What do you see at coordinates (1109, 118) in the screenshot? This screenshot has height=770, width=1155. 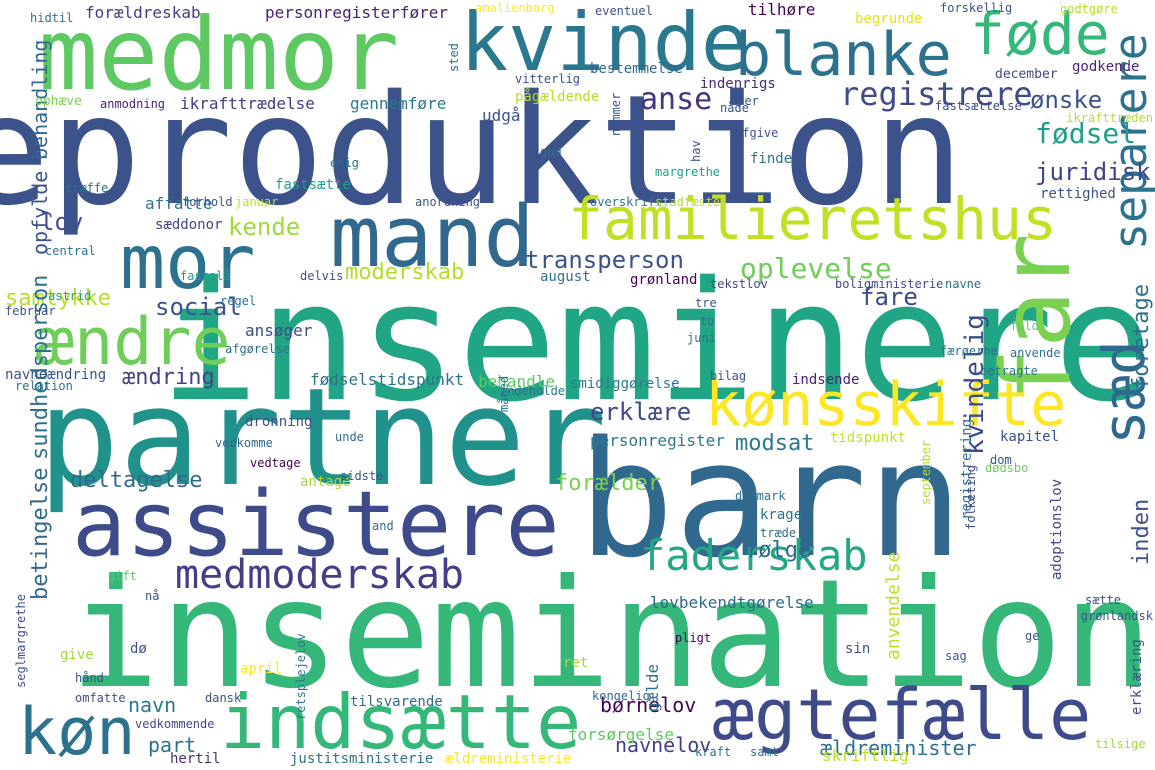 I see `word-161: ikrafttræden` at bounding box center [1109, 118].